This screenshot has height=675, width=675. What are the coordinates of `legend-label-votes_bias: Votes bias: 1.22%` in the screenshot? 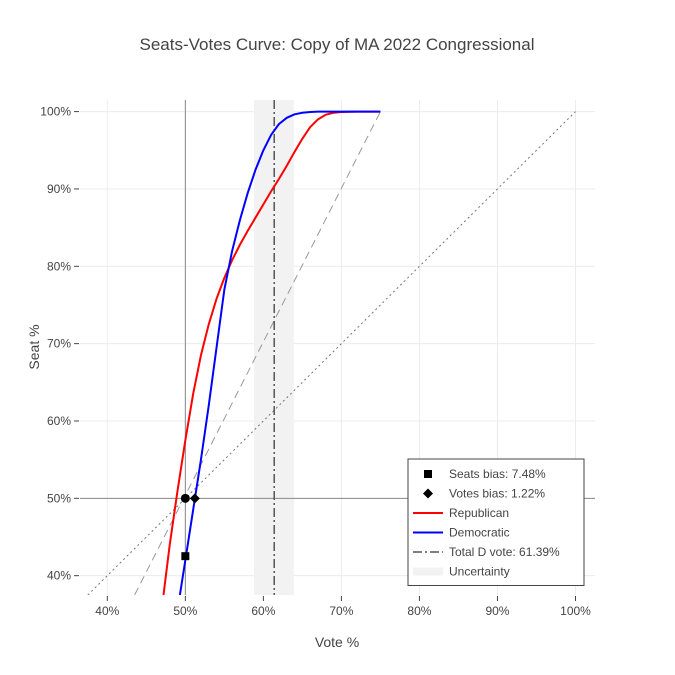 It's located at (497, 494).